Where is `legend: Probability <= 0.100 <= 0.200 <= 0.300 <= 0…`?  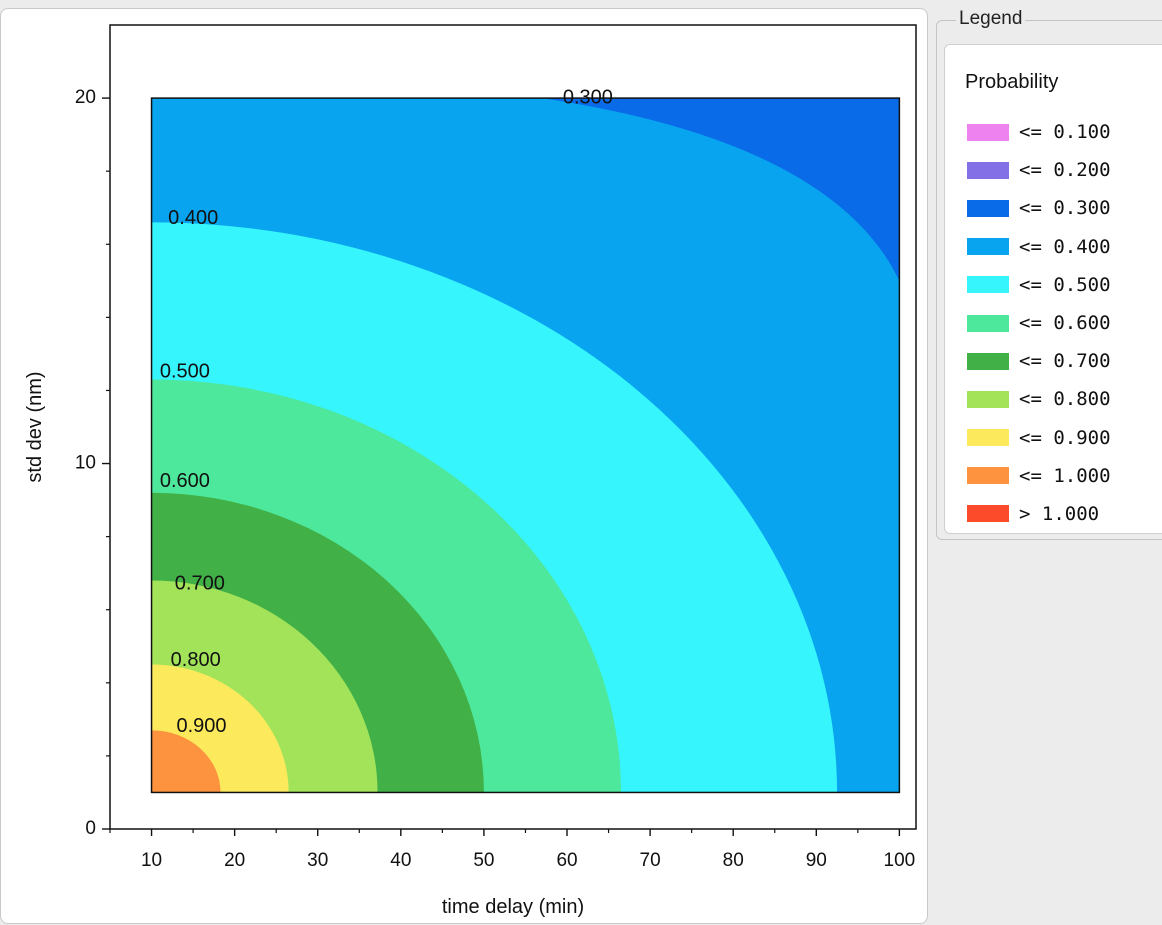 legend: Probability <= 0.100 <= 0.200 <= 0.300 <= 0… is located at coordinates (1053, 289).